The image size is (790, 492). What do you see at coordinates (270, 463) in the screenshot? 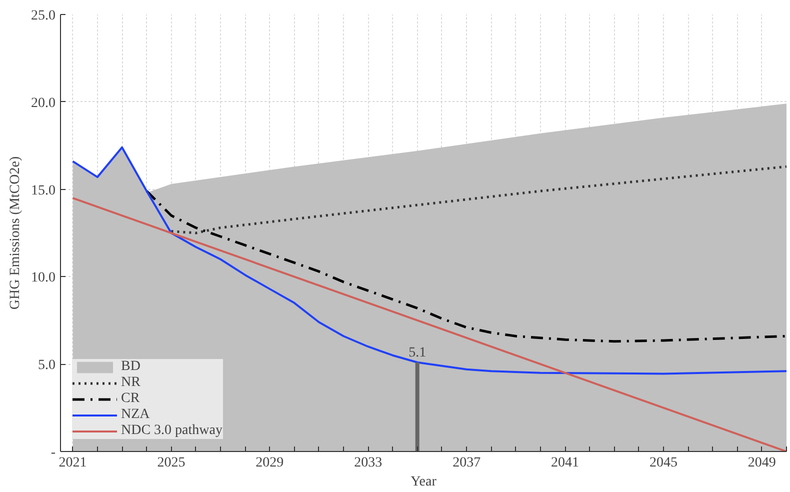
I see `x-tick-label: 2029` at bounding box center [270, 463].